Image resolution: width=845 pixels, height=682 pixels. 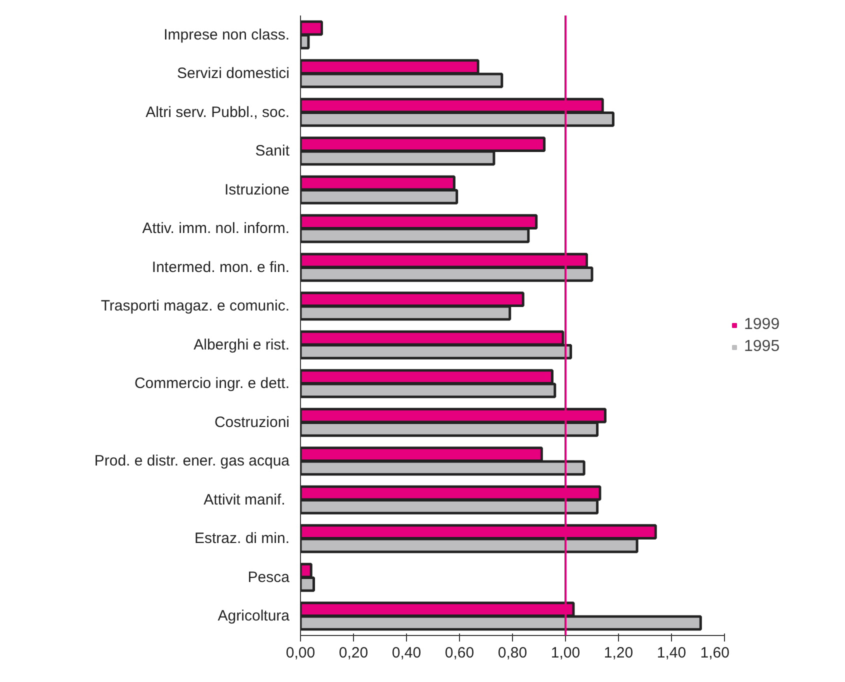 What do you see at coordinates (272, 151) in the screenshot?
I see `y-tick-label: Sanit` at bounding box center [272, 151].